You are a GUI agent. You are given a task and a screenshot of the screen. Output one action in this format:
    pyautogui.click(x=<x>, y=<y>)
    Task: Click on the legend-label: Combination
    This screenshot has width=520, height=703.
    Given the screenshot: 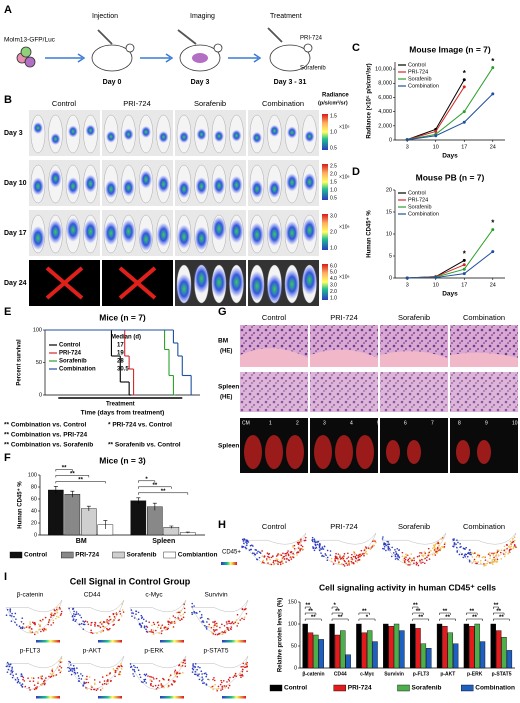 What is the action you would take?
    pyautogui.click(x=77, y=370)
    